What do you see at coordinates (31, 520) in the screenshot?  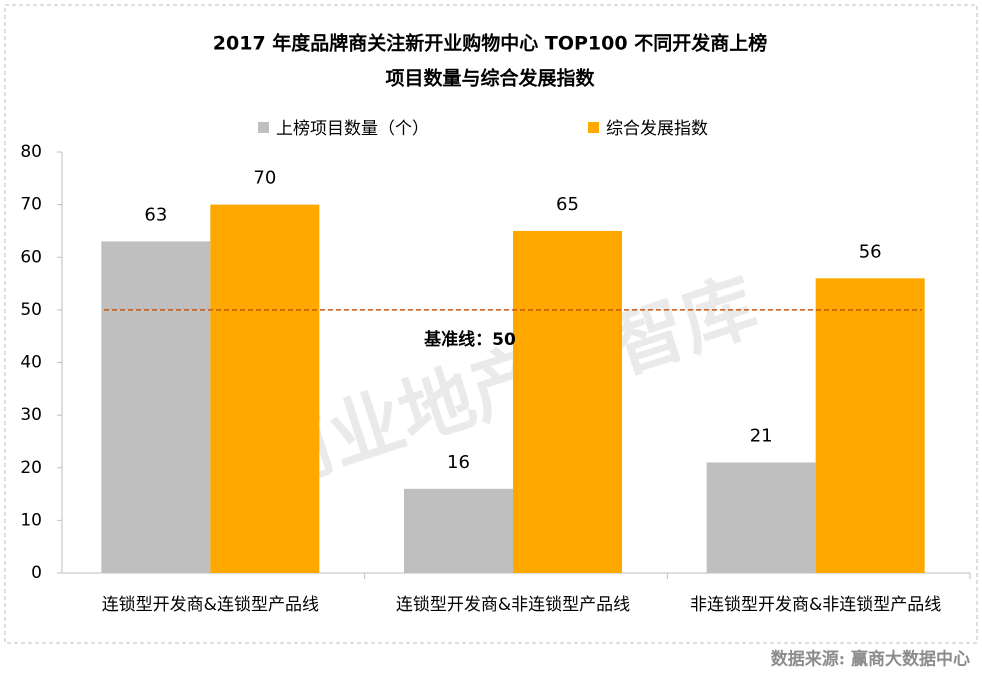 I see `y-tick-label: 10` at bounding box center [31, 520].